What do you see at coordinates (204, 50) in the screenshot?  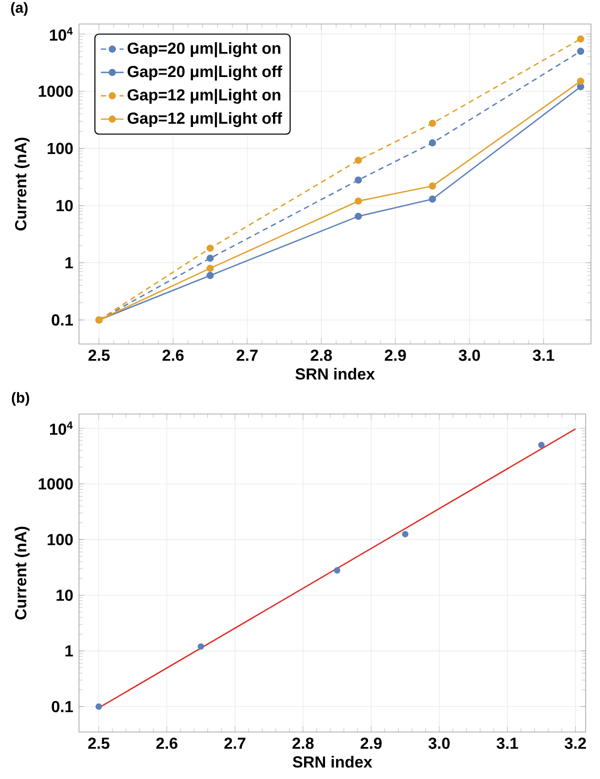 I see `legend-label: Gap=20 μm|Light on` at bounding box center [204, 50].